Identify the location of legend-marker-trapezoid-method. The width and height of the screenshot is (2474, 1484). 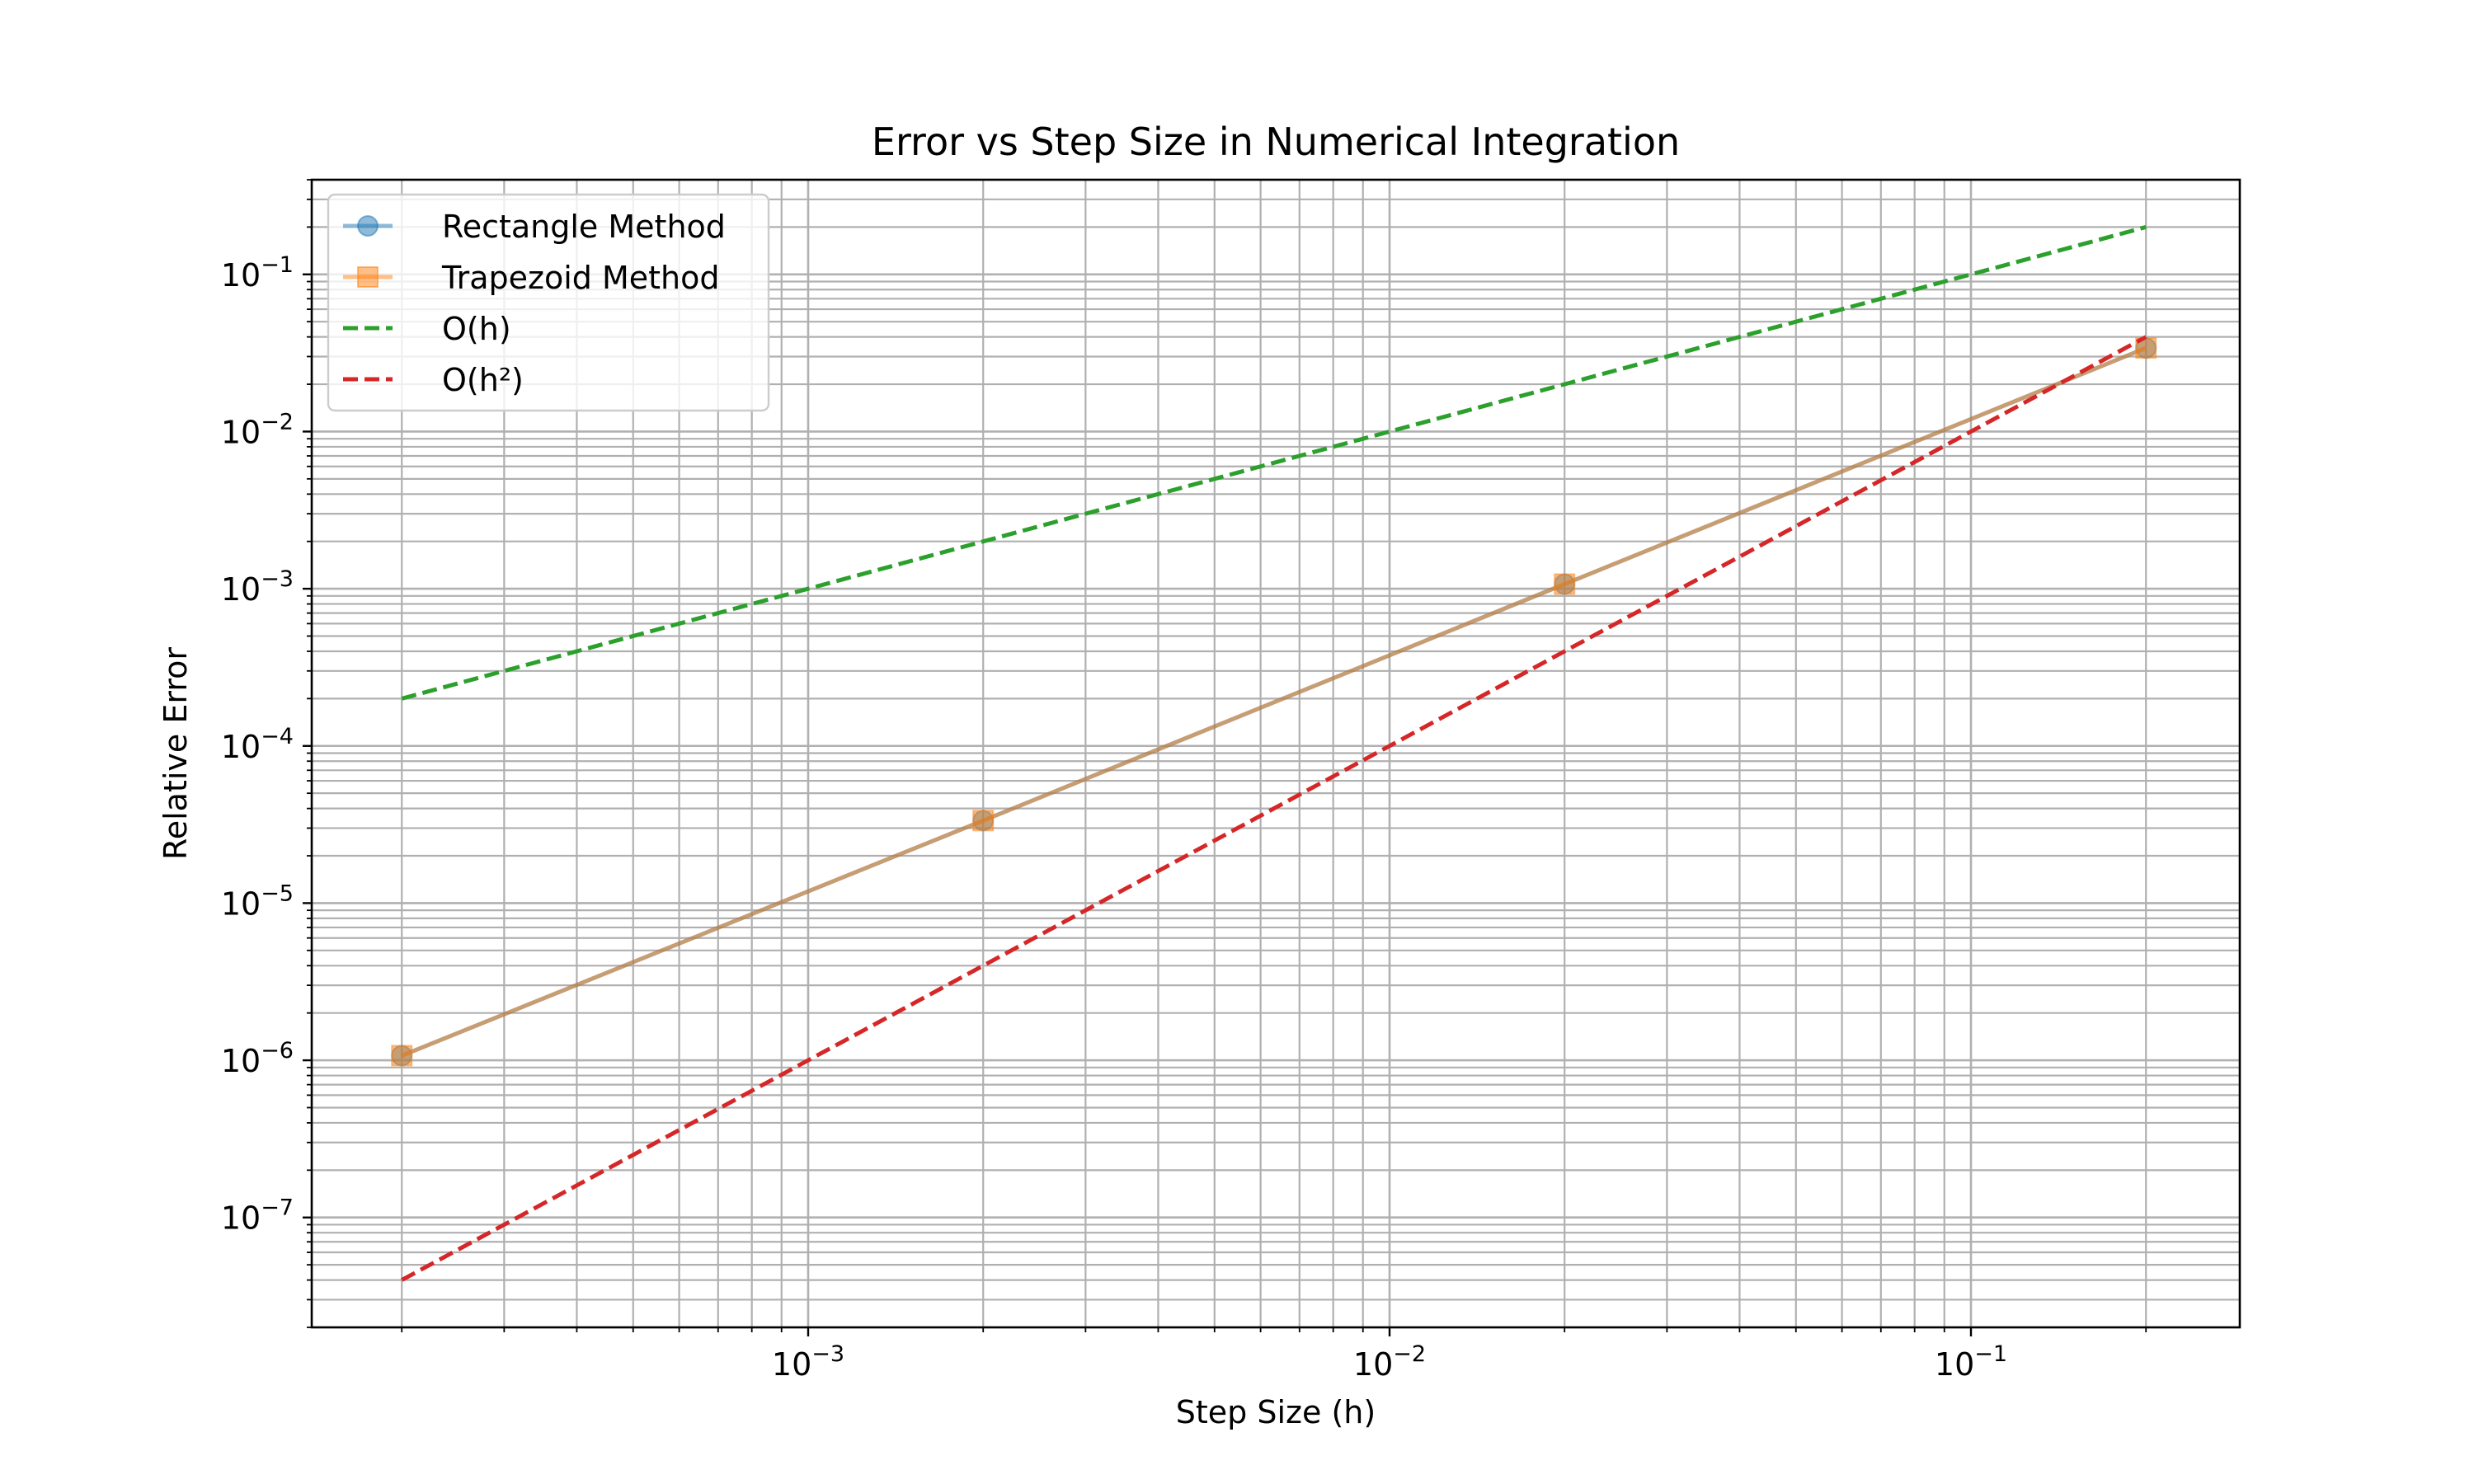
(368, 277).